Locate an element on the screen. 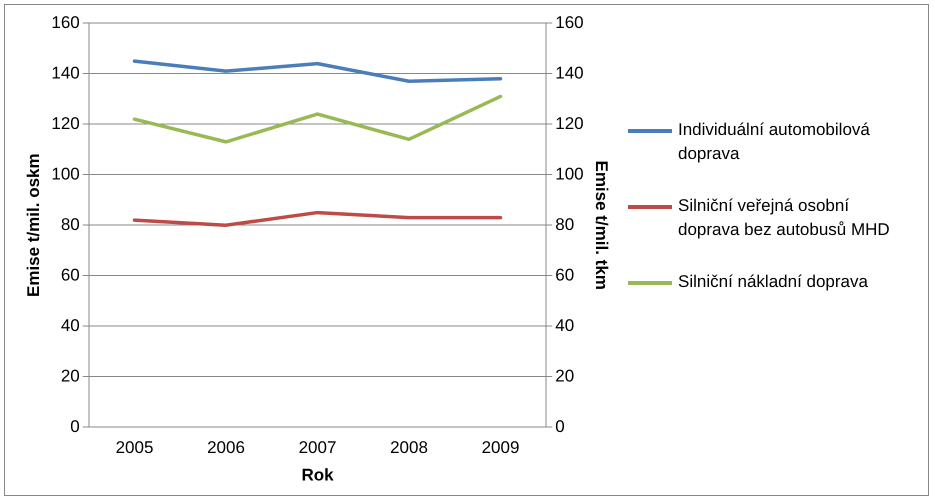 Image resolution: width=935 pixels, height=501 pixels. y-tick-label: 60 is located at coordinates (70, 274).